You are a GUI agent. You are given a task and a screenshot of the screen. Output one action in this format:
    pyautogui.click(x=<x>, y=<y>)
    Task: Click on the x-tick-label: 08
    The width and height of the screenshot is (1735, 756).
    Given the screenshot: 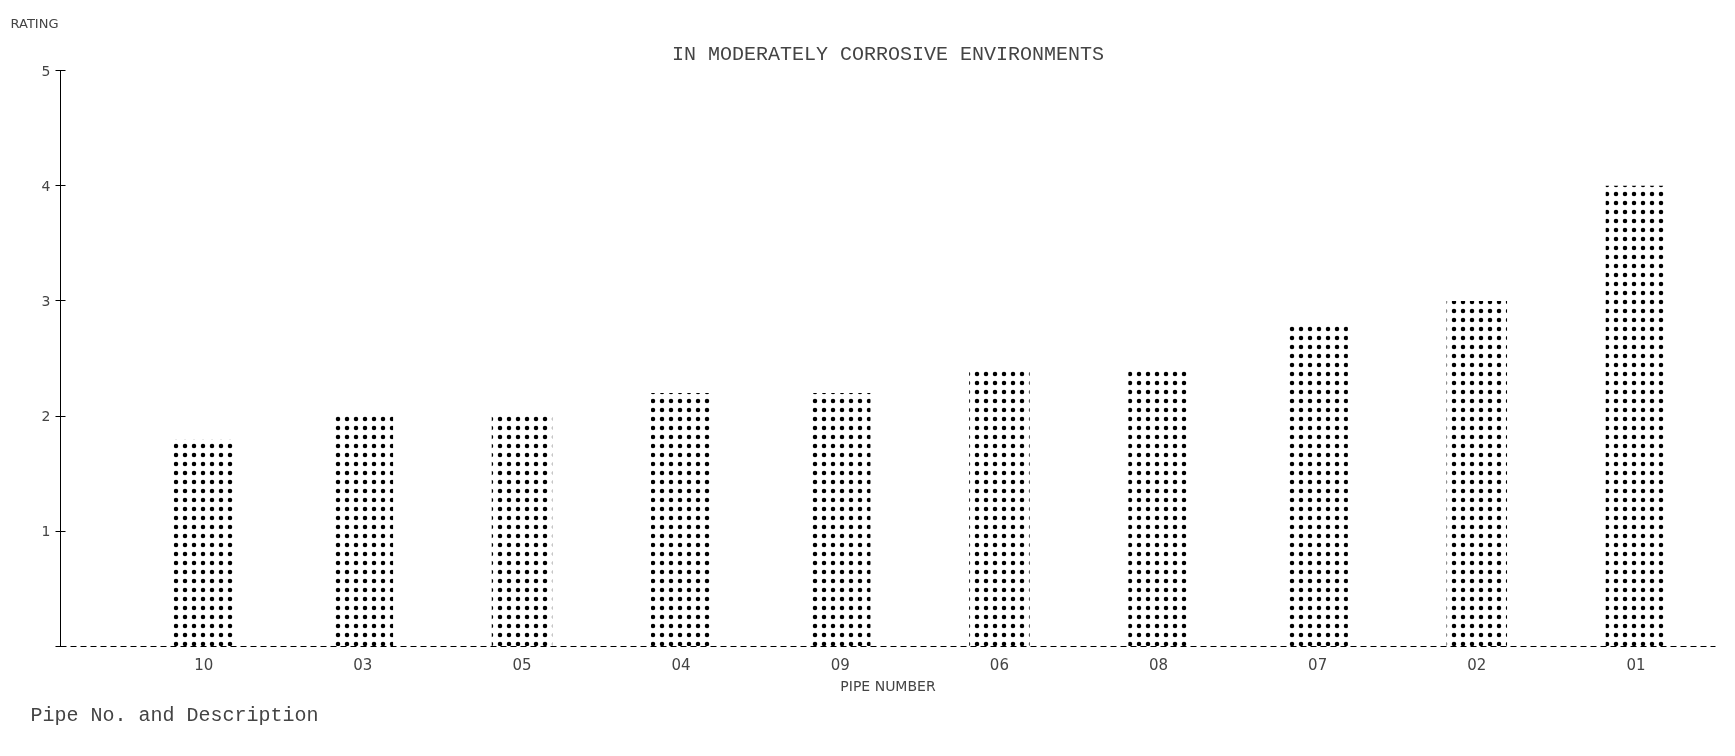 What is the action you would take?
    pyautogui.click(x=1158, y=664)
    